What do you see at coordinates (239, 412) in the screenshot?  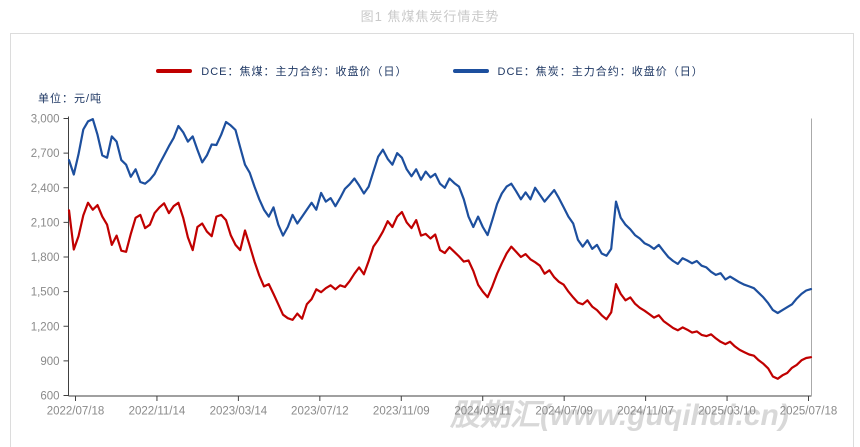 I see `x-tick-label: 2023/03/14` at bounding box center [239, 412].